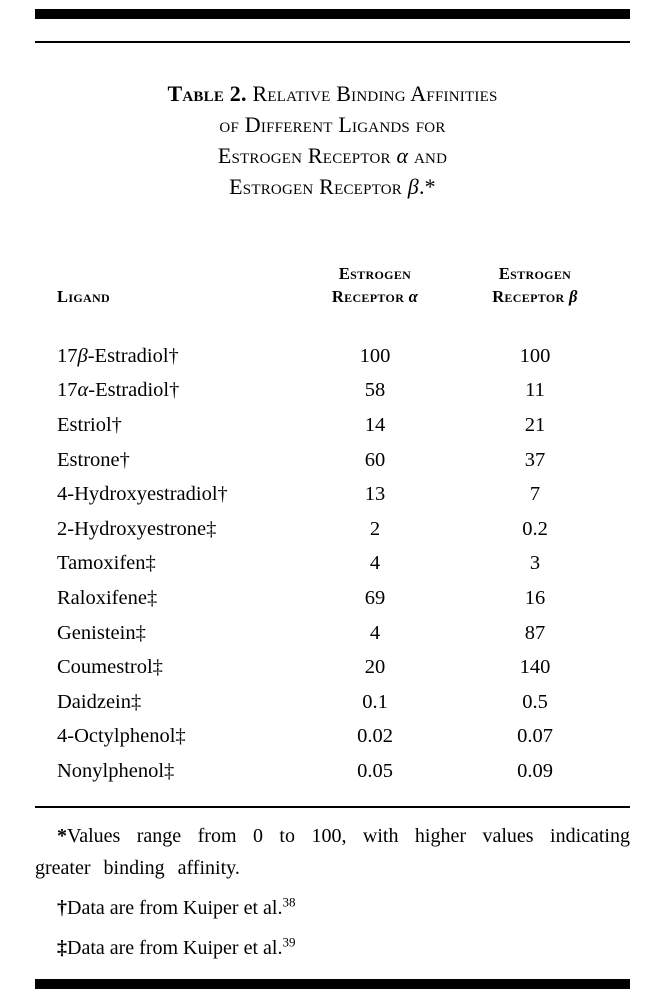 The width and height of the screenshot is (666, 1004). Describe the element at coordinates (62, 907) in the screenshot. I see `footnote-marker: †` at that location.